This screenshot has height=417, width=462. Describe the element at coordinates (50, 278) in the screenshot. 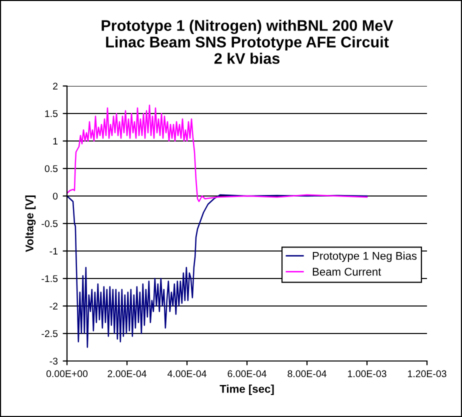

I see `y-tick-label: -1.5` at that location.